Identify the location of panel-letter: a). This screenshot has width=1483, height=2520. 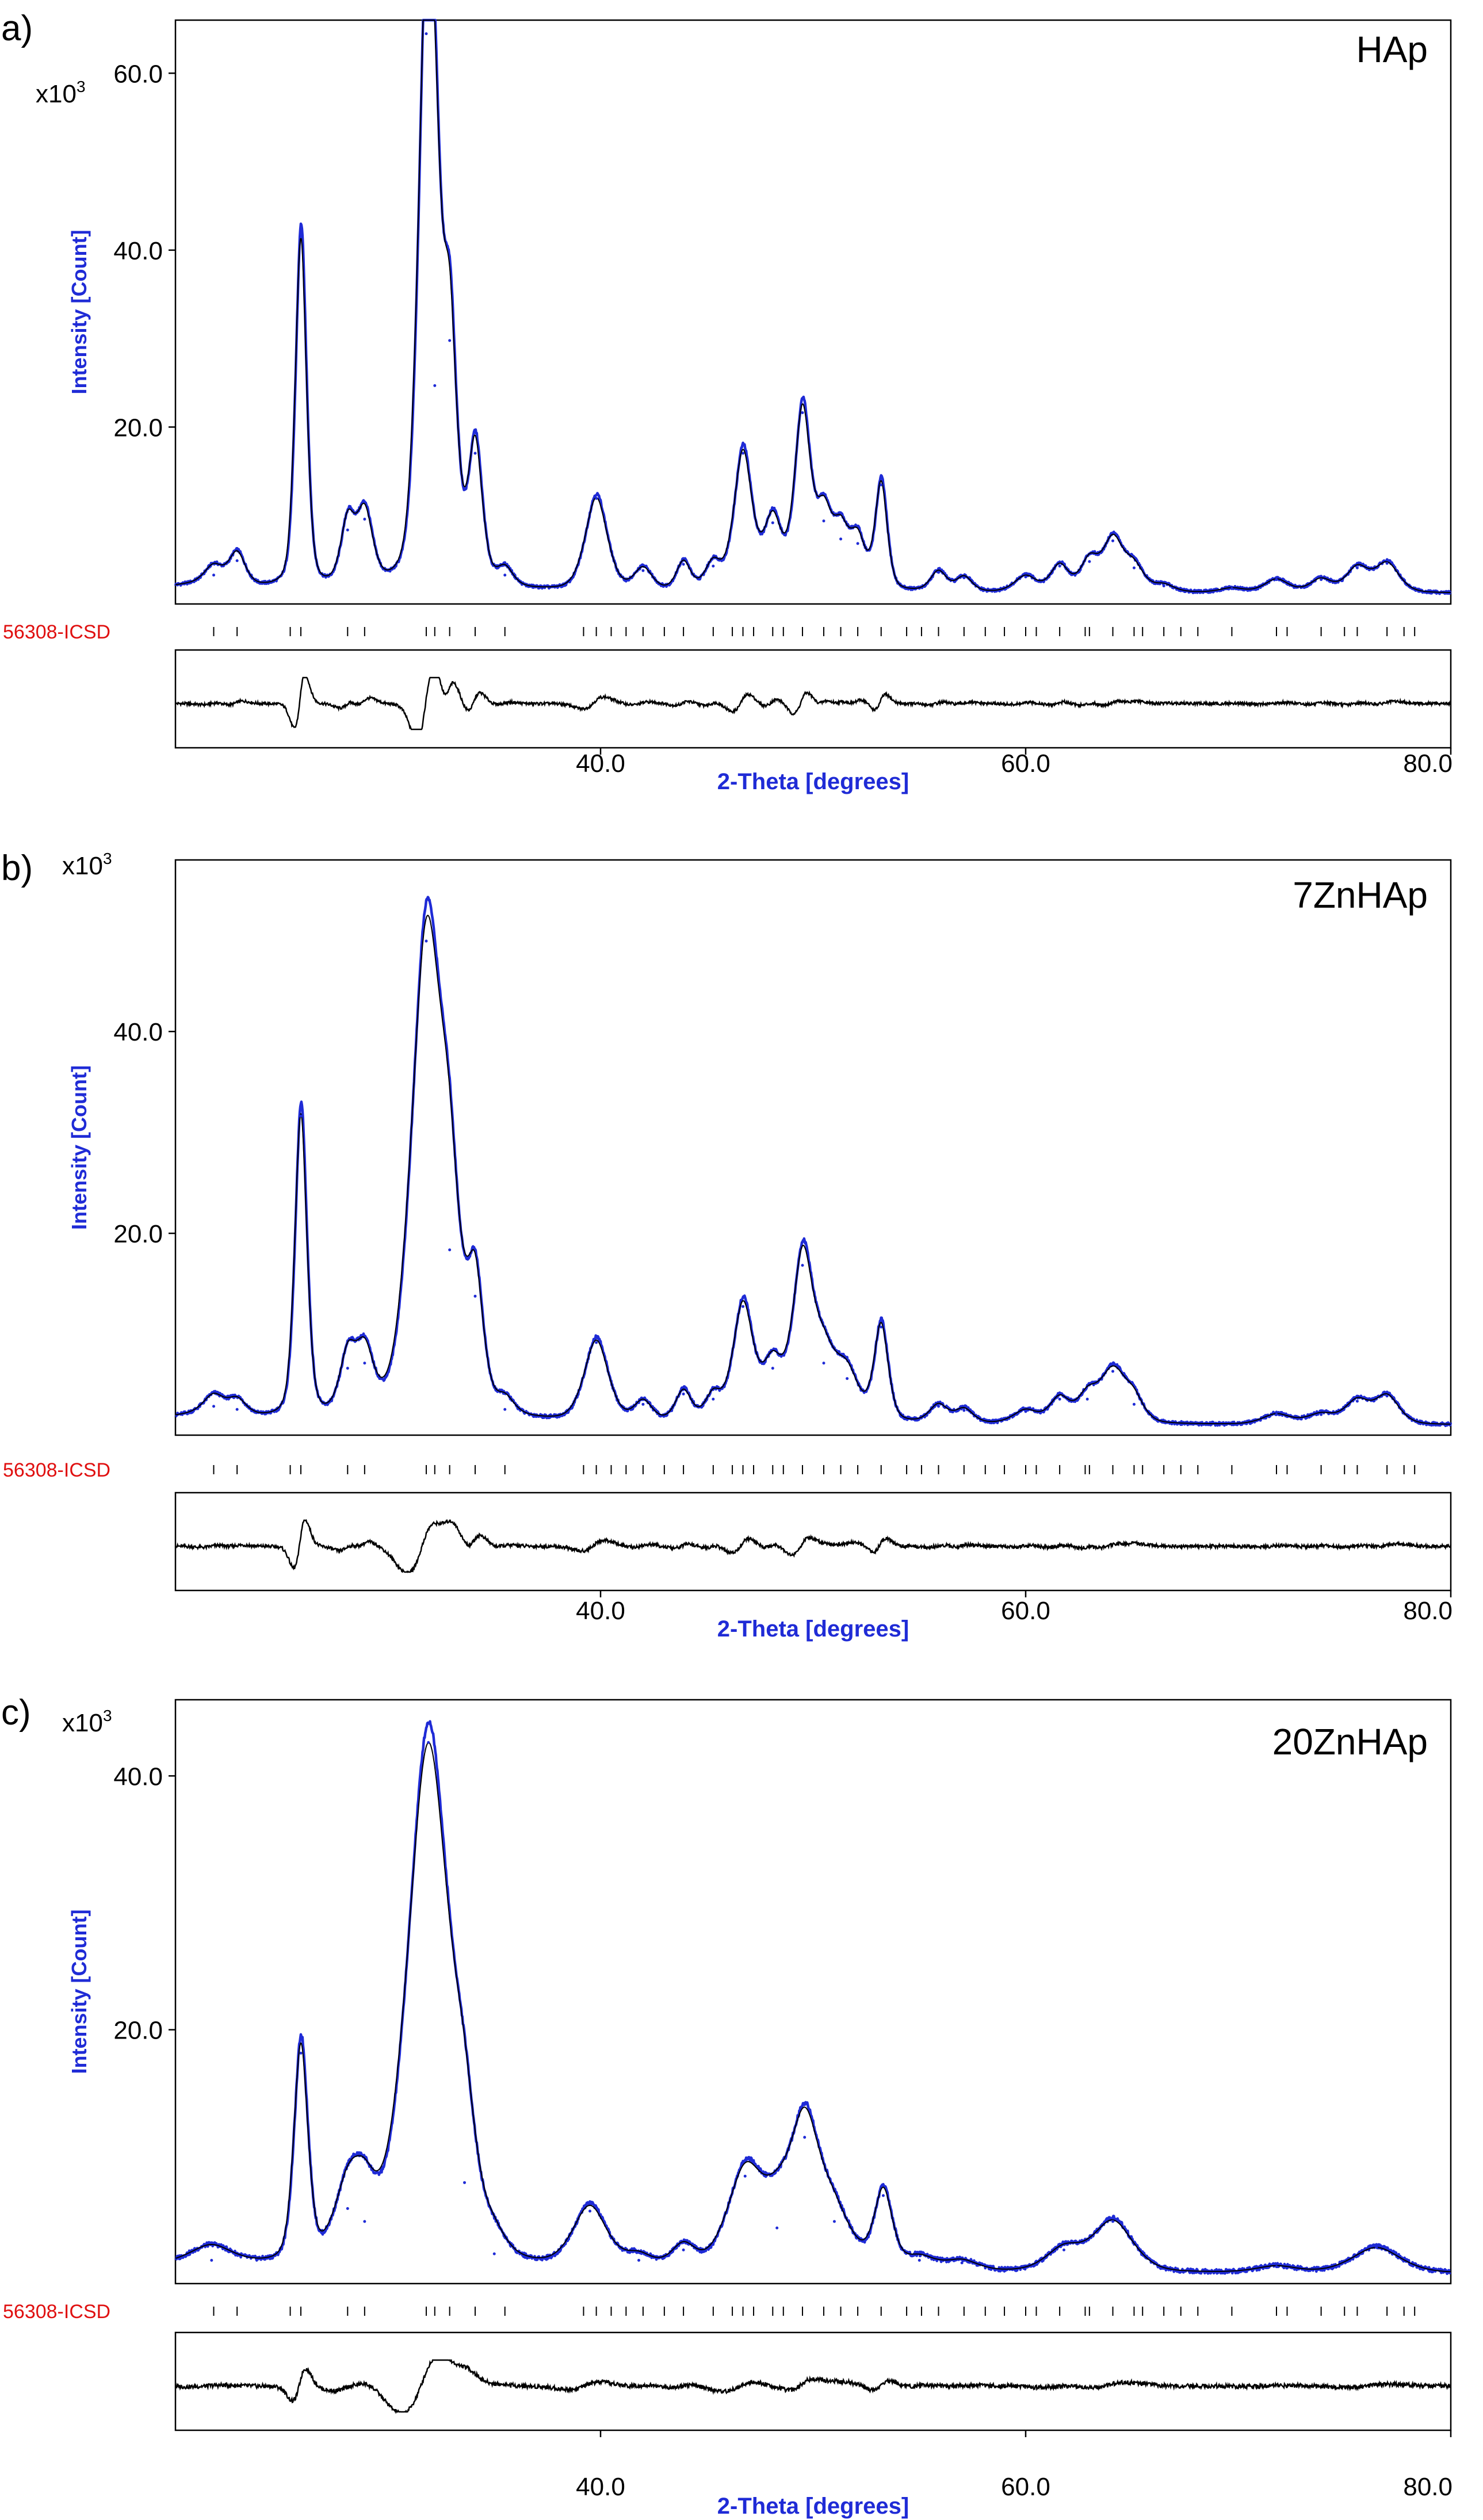
(17, 28).